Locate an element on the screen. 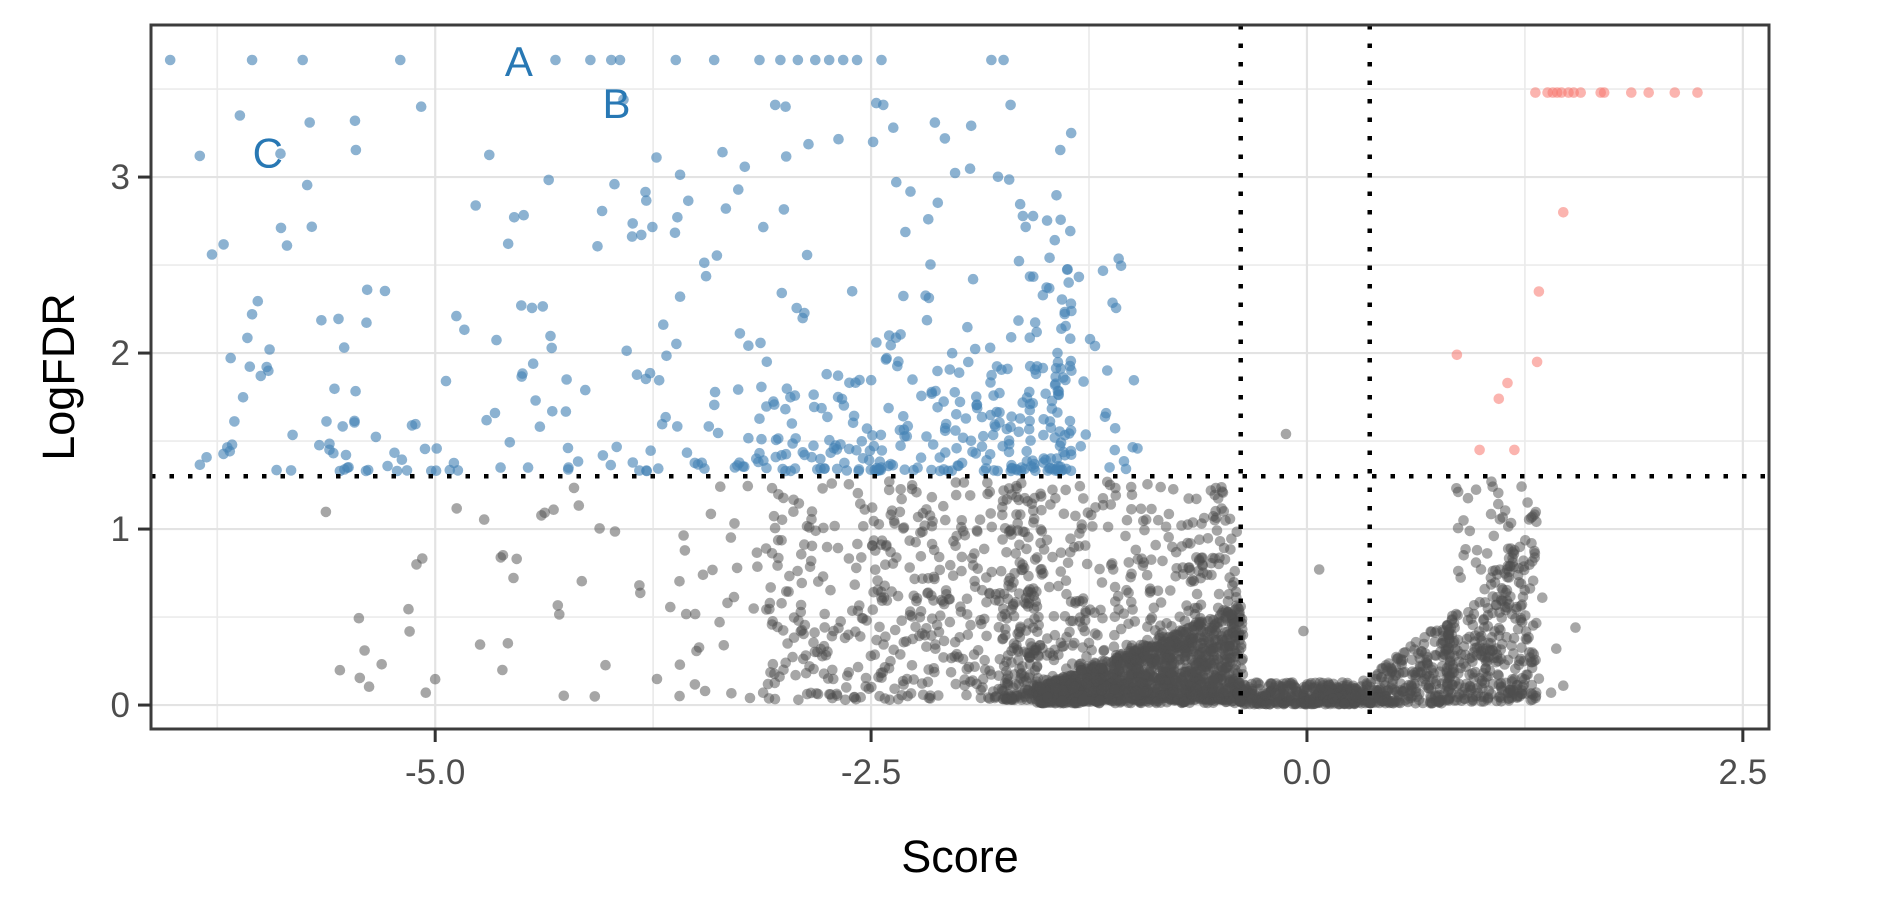 The image size is (1891, 905). annotation-label-C: C is located at coordinates (268, 152).